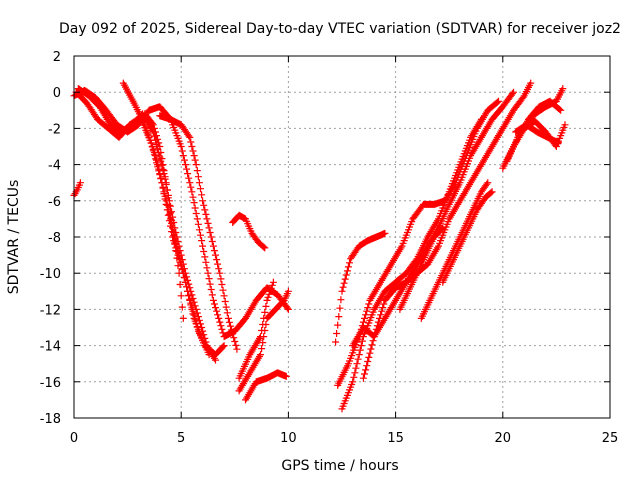  I want to click on series-5-markers, so click(164, 216).